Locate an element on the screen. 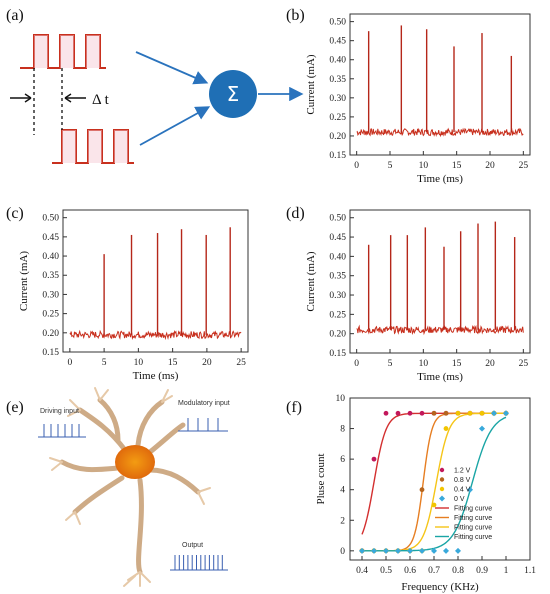 This screenshot has width=550, height=594. legend-label: 1.2 V is located at coordinates (462, 471).